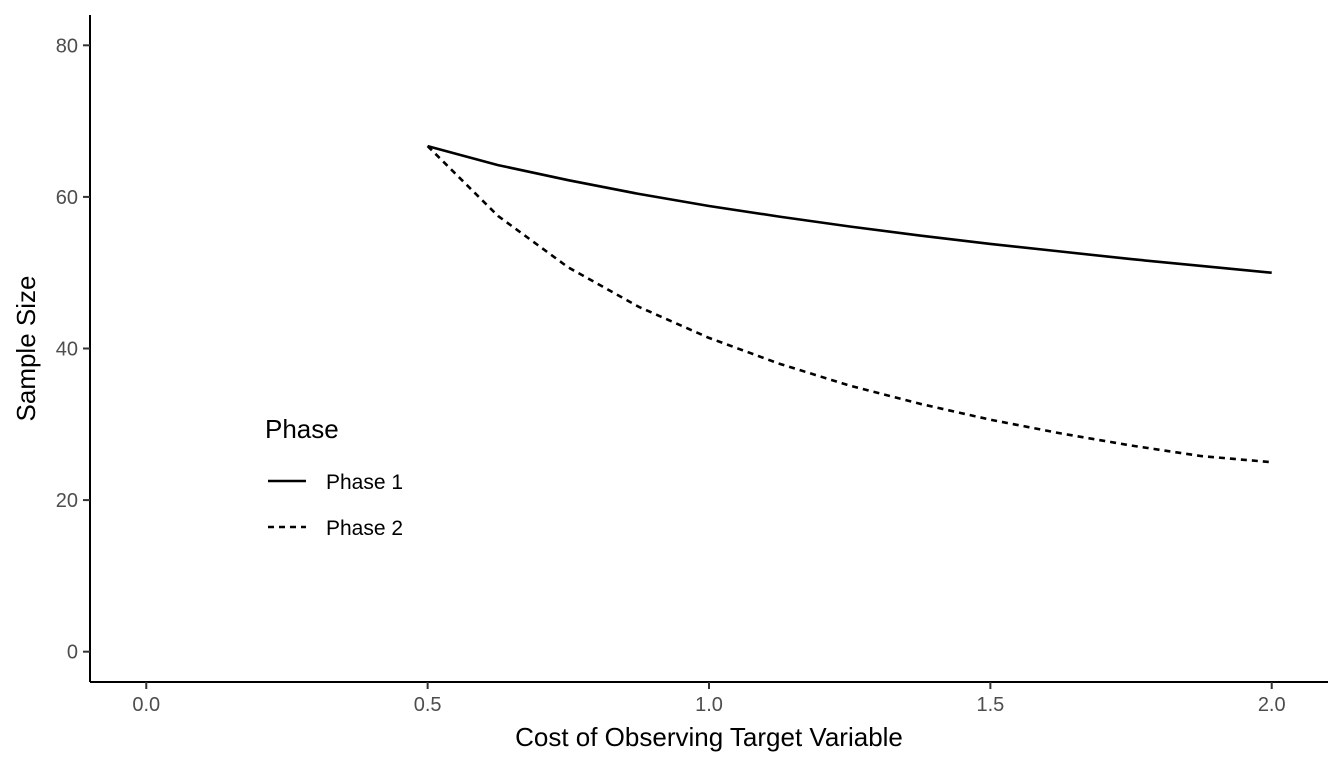 This screenshot has height=768, width=1344. I want to click on y-tick-label: 80, so click(67, 46).